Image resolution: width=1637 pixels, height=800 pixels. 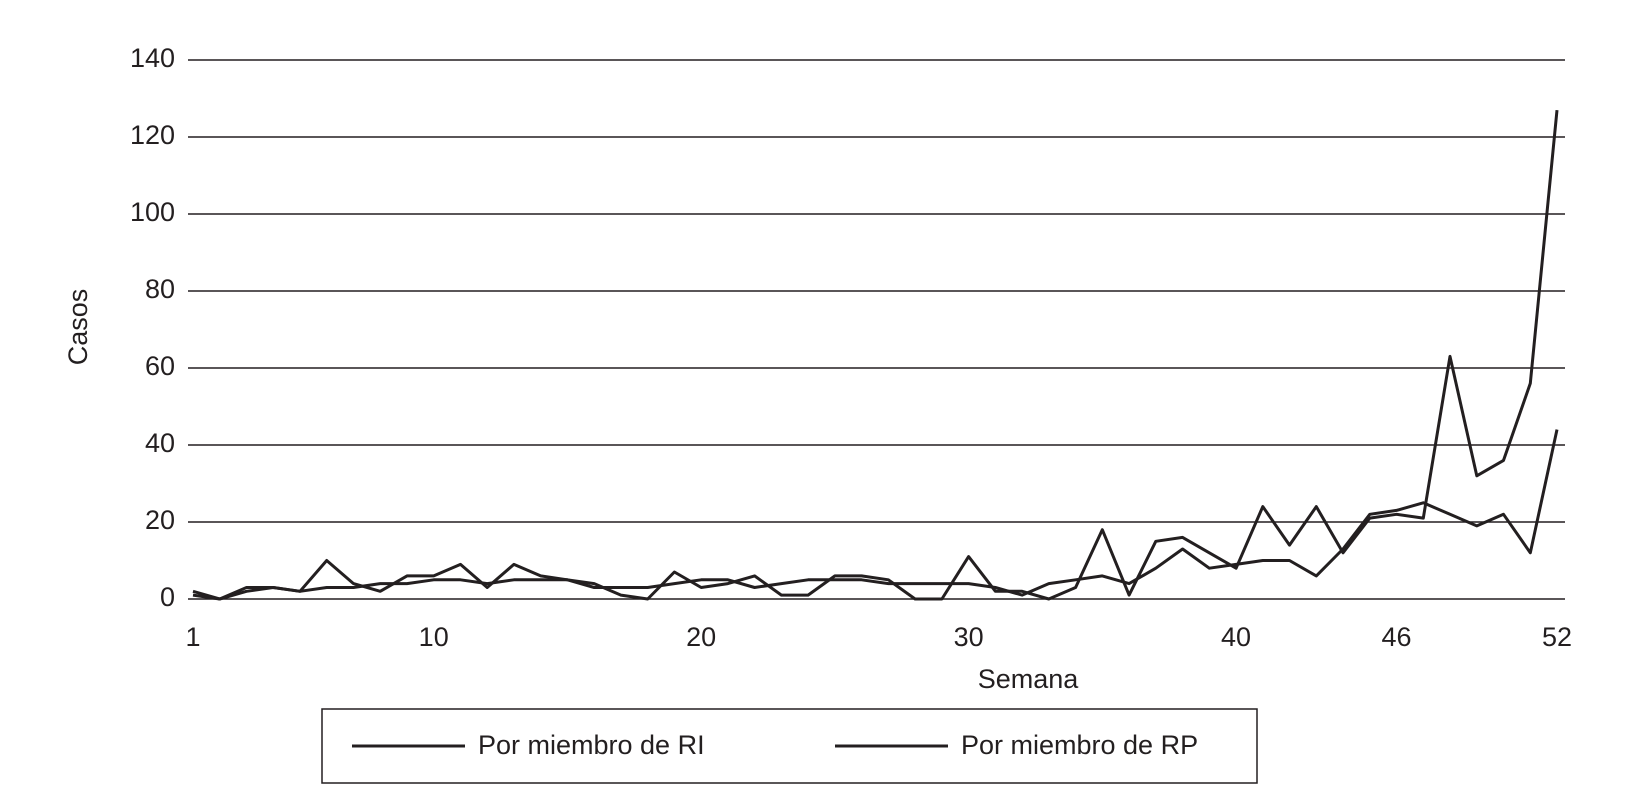 I want to click on x-tick-label: 52, so click(x=1557, y=637).